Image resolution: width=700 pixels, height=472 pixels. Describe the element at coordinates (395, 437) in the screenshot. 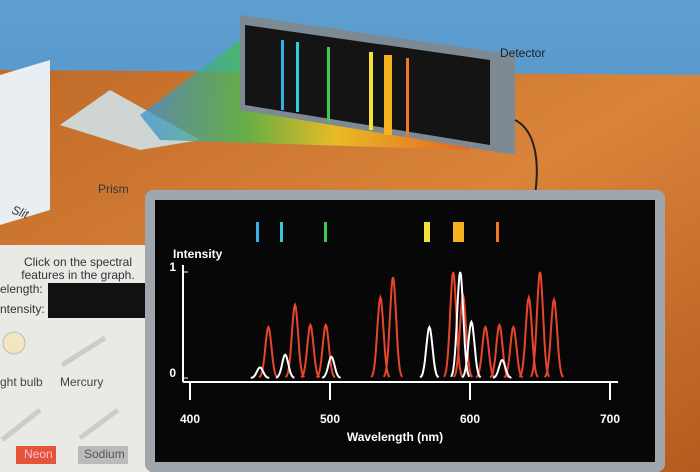

I see `x-axis-label: Wavelength (nm)` at that location.